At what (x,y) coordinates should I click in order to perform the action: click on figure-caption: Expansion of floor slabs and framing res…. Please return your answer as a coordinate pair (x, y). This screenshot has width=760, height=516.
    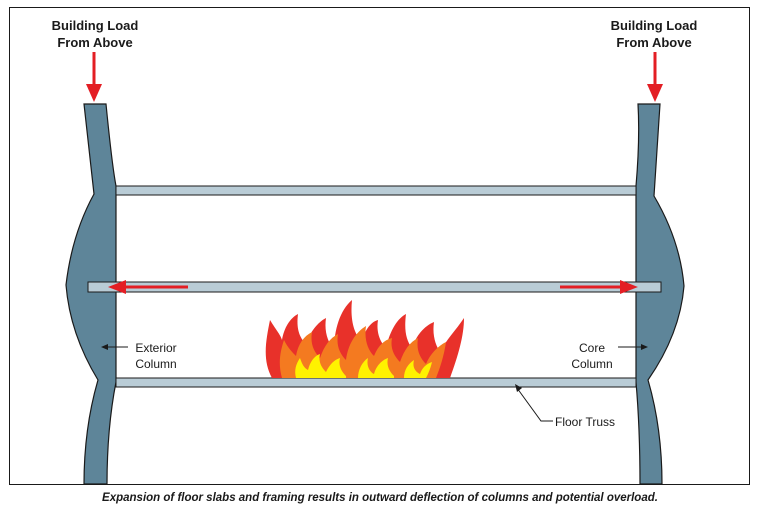
    Looking at the image, I should click on (380, 498).